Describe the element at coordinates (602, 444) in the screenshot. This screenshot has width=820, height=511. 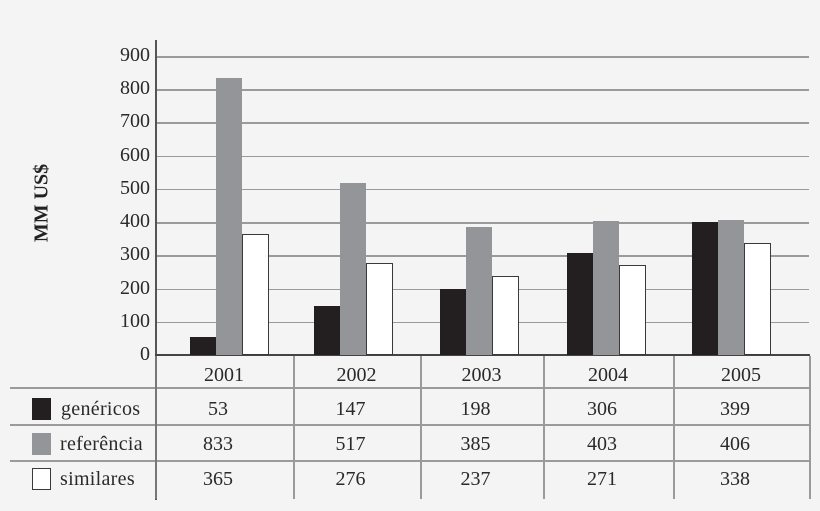
I see `table-cell-value: 403` at that location.